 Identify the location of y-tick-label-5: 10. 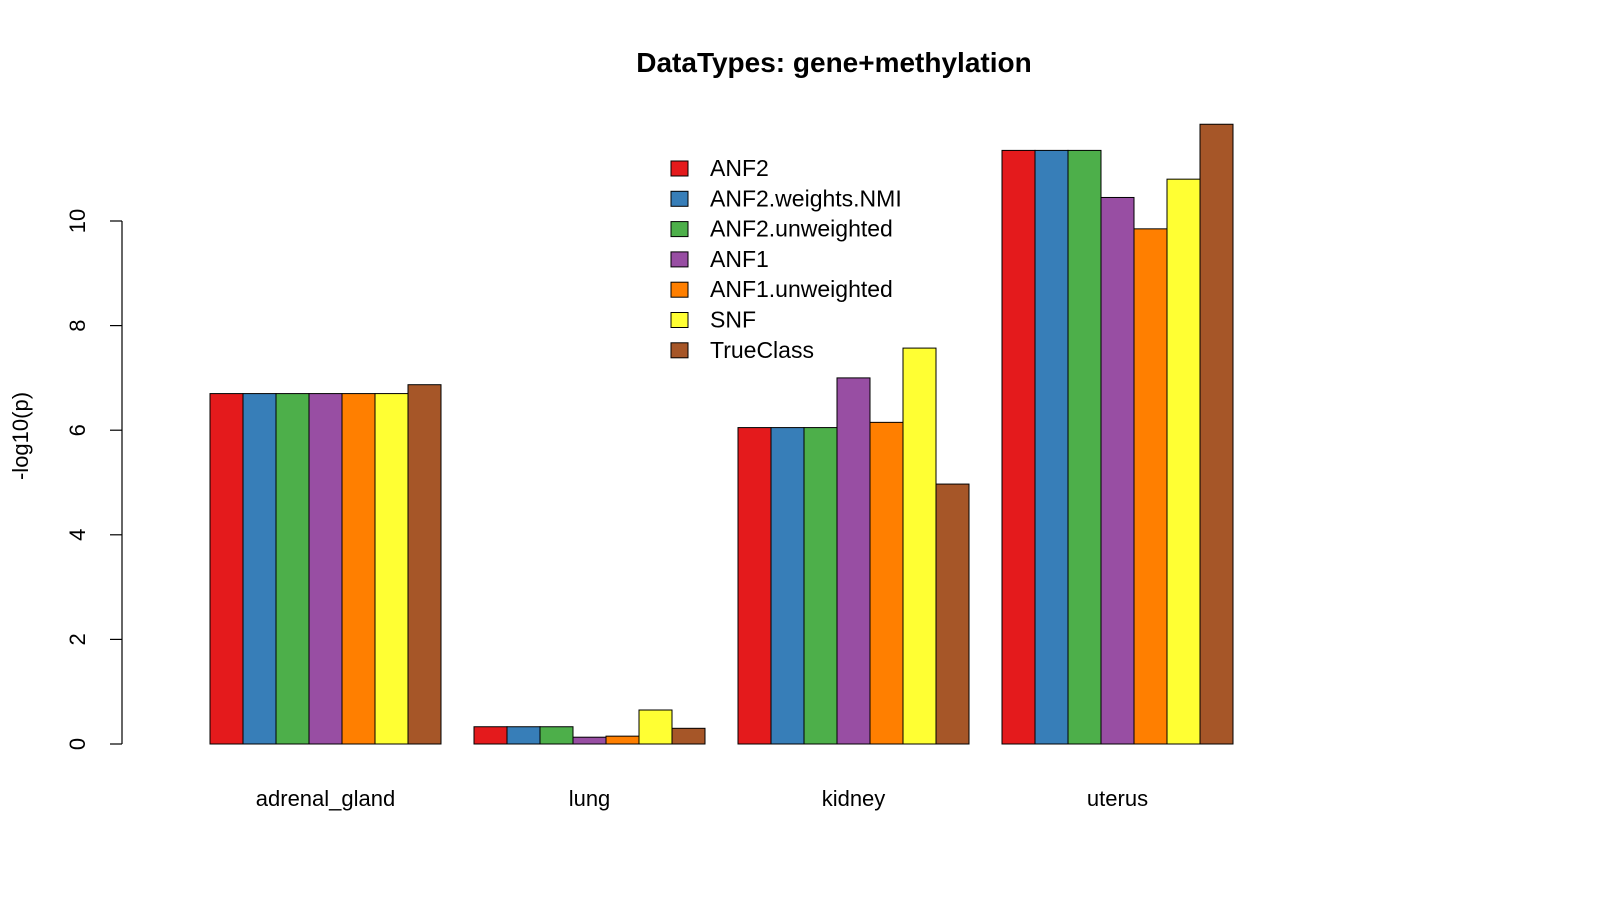
(77, 221).